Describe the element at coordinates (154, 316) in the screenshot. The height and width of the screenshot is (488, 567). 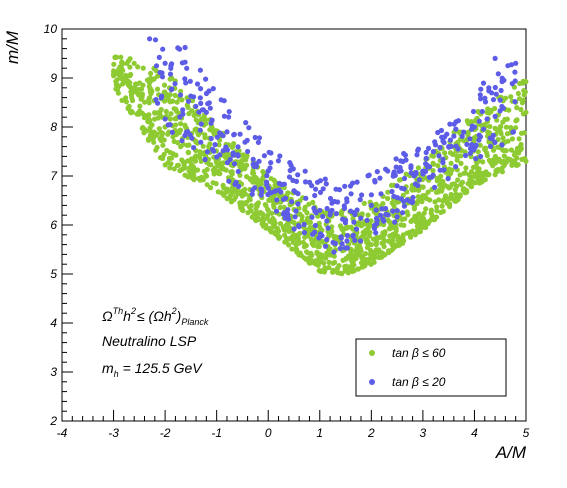
I see `annot-le: ≤ (Ωh` at that location.